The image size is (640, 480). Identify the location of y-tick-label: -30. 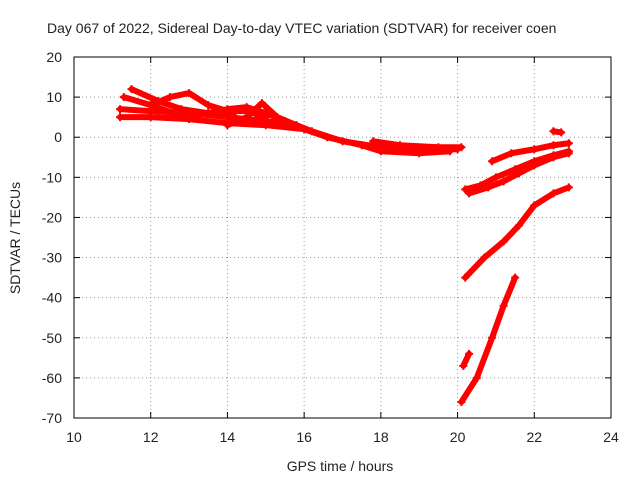
(52, 258).